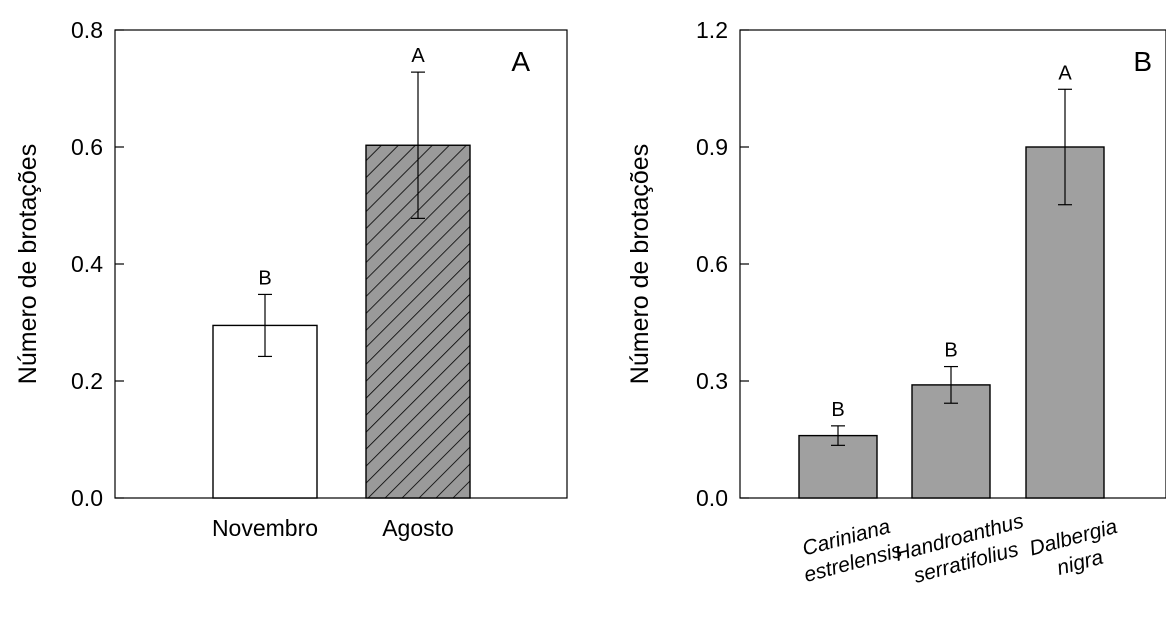 This screenshot has width=1166, height=618. Describe the element at coordinates (1142, 61) in the screenshot. I see `panel-letter: B` at that location.